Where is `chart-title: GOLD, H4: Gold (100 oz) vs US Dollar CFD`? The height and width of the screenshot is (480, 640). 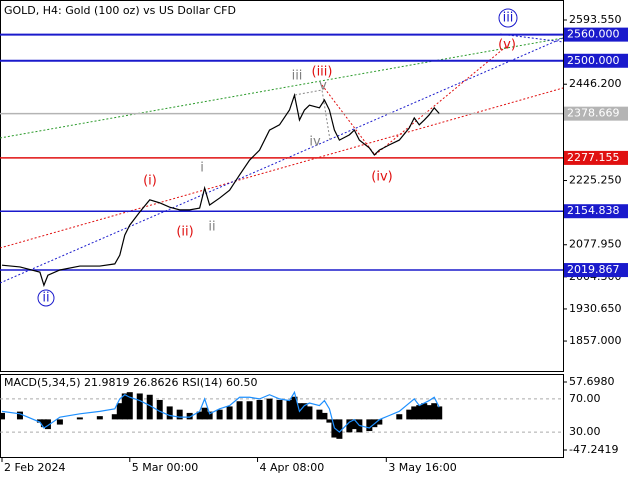 chart-title: GOLD, H4: Gold (100 oz) vs US Dollar CFD is located at coordinates (120, 10).